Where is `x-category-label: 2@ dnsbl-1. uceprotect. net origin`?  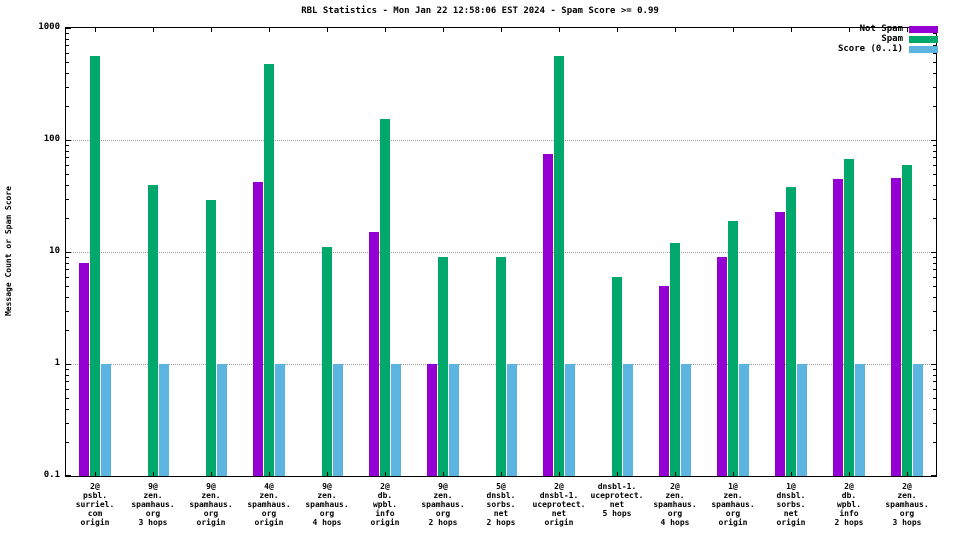 x-category-label: 2@ dnsbl-1. uceprotect. net origin is located at coordinates (559, 504).